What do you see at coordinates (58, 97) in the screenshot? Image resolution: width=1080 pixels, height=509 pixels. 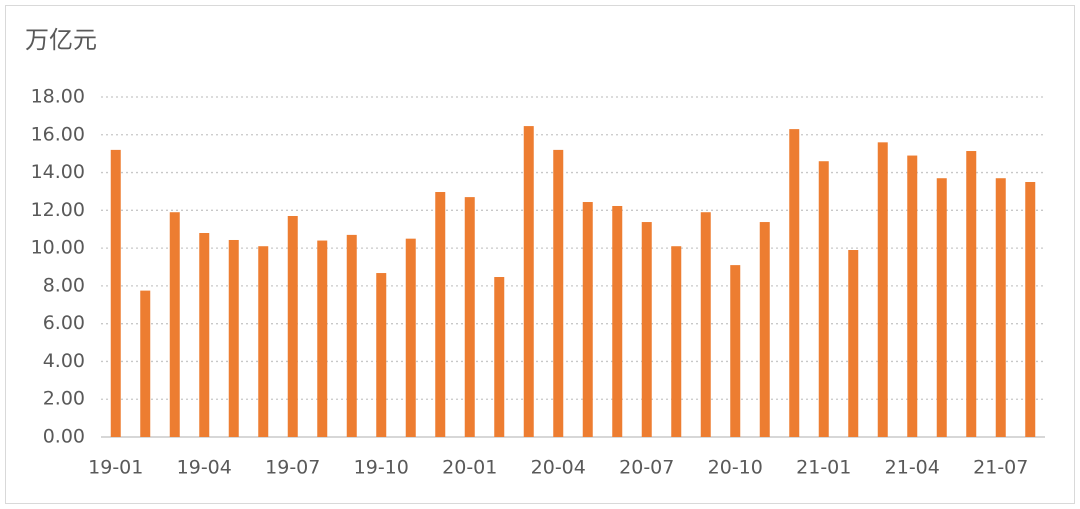 I see `y-tick-label: 18.00` at bounding box center [58, 97].